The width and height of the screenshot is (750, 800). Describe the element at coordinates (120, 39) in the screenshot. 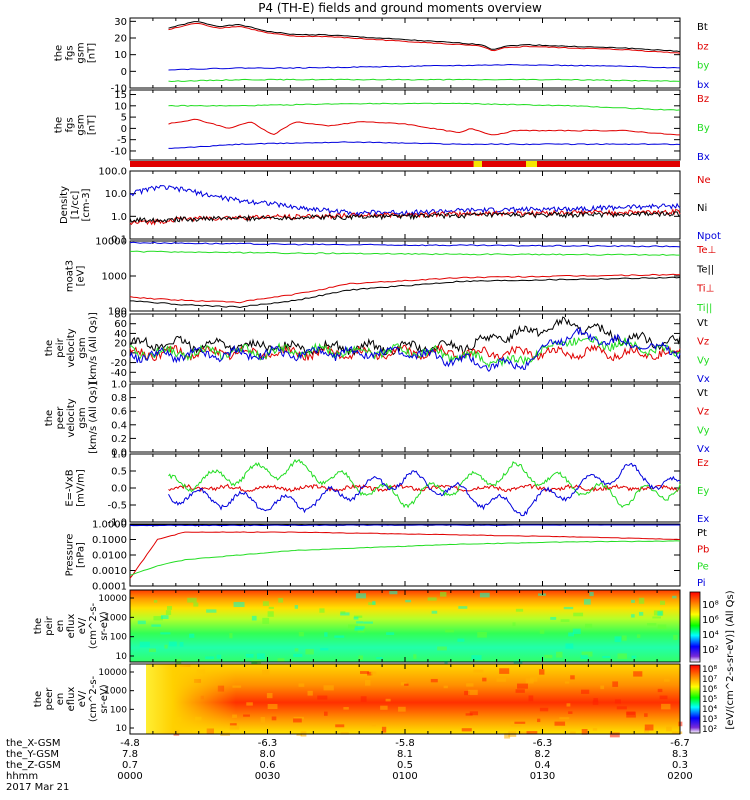

I see `fgs_gsm-ytick: 20` at that location.